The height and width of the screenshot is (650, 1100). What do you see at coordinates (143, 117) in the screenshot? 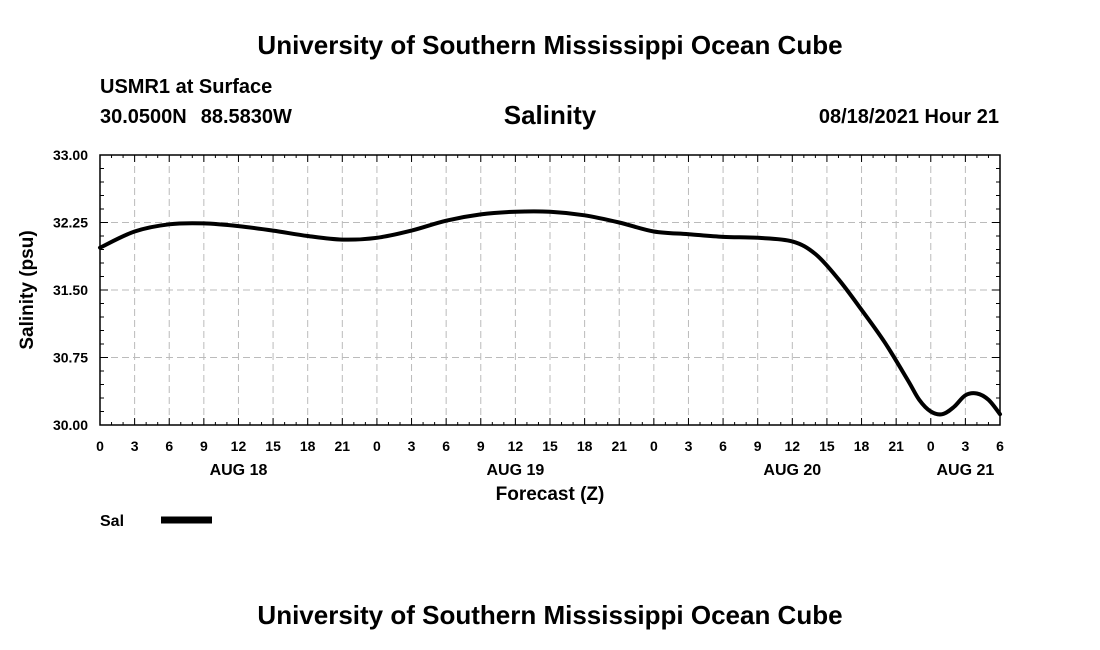
I see `latitude: 30.0500N` at bounding box center [143, 117].